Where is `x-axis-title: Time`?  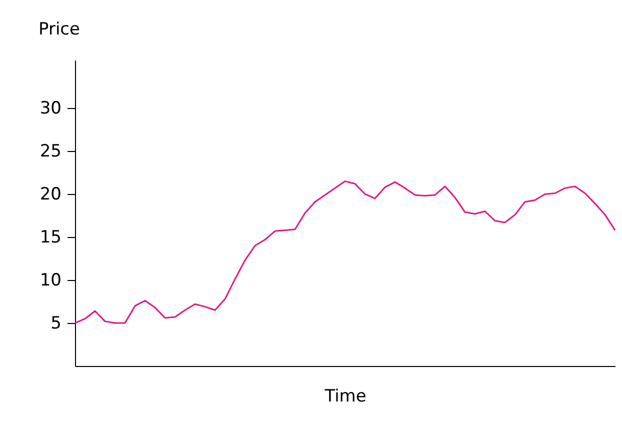
x-axis-title: Time is located at coordinates (345, 396).